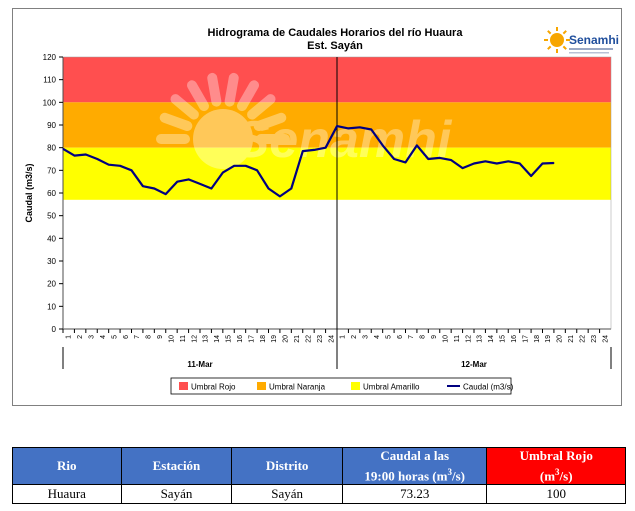  What do you see at coordinates (341, 386) in the screenshot?
I see `legend-box` at bounding box center [341, 386].